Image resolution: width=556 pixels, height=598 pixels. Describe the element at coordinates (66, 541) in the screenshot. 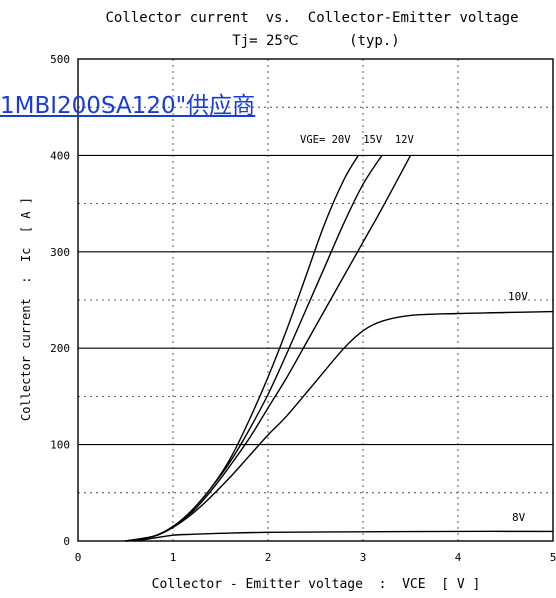

I see `y-tick-label: 0` at that location.